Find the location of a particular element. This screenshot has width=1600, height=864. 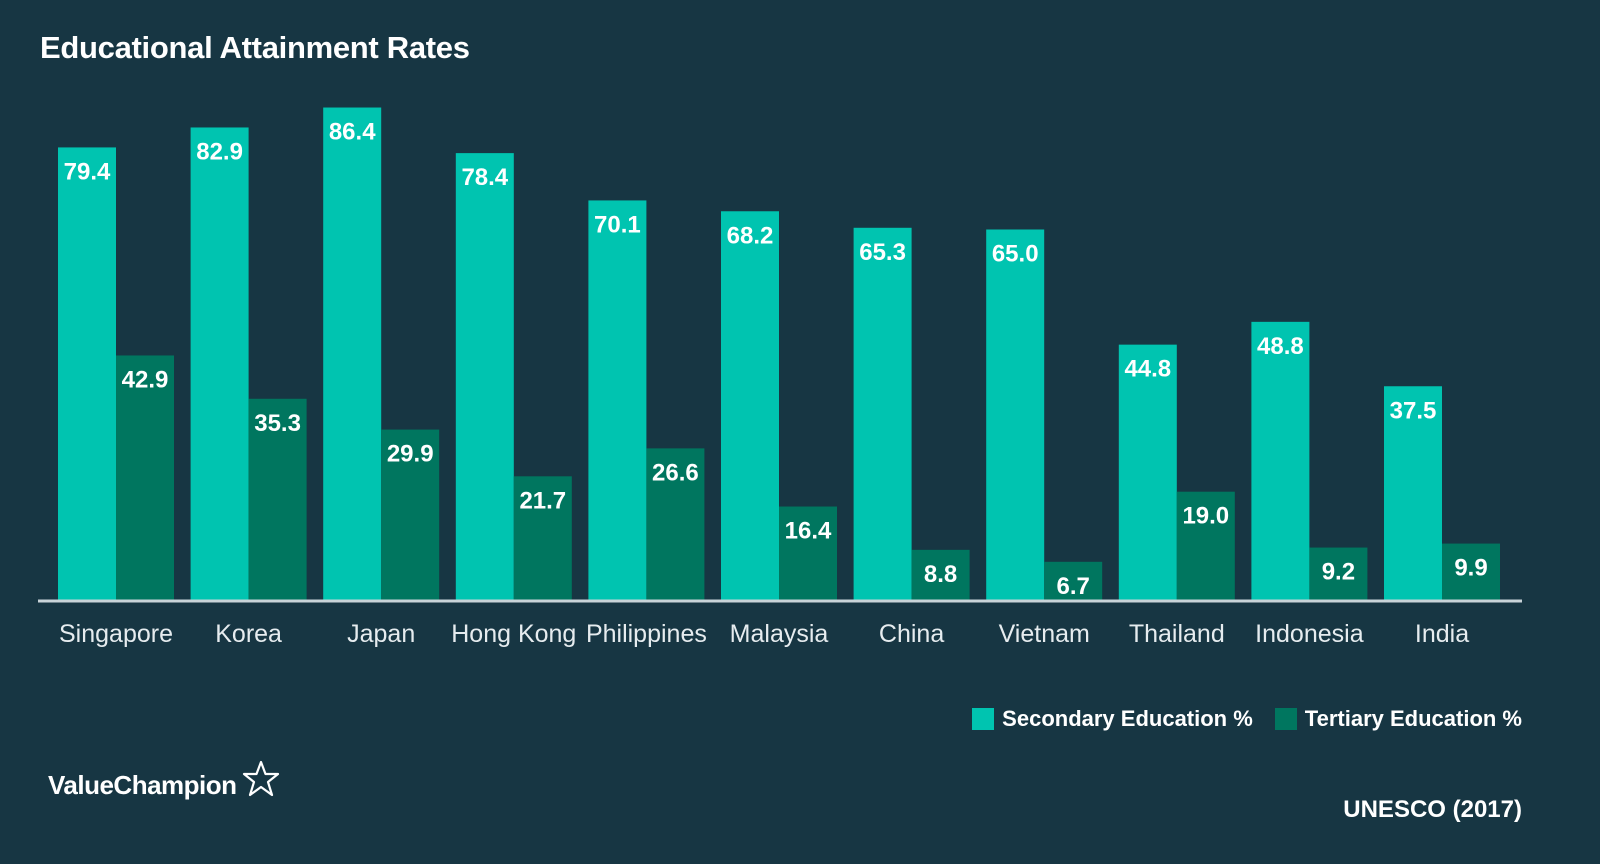

value-label: 29.9 is located at coordinates (410, 454).